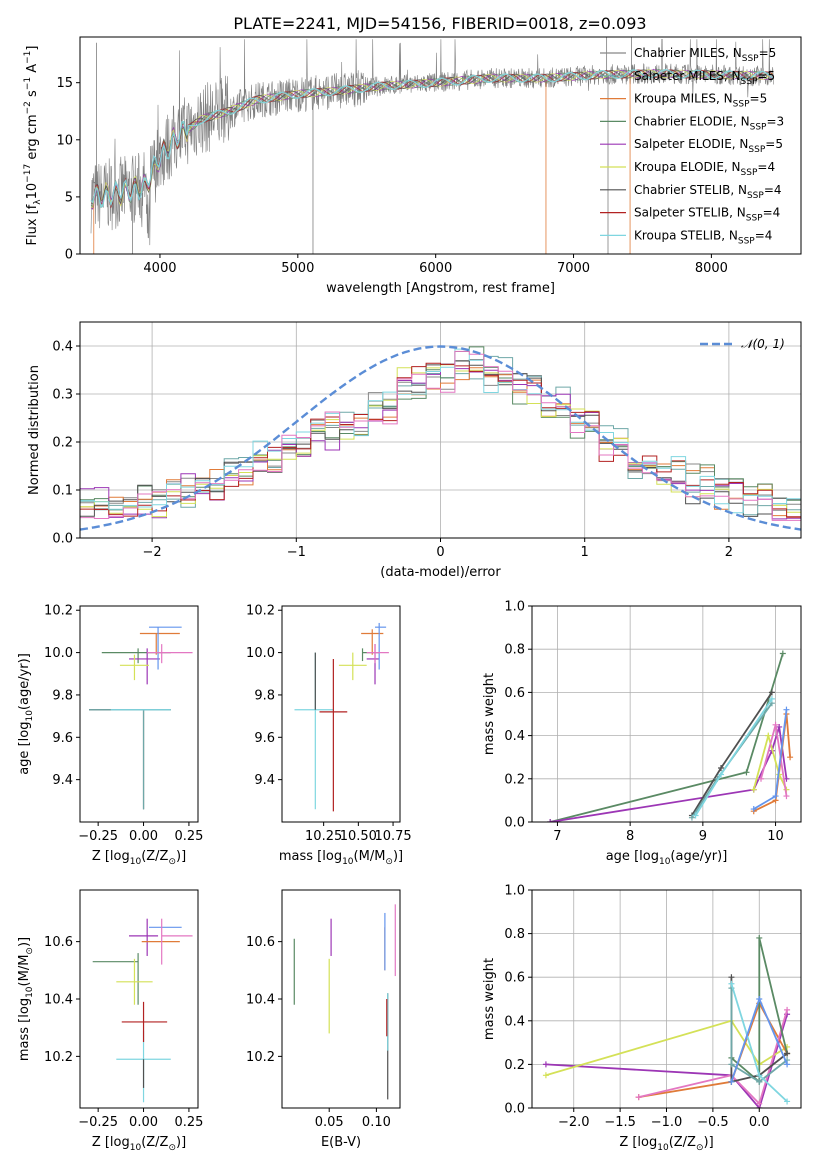  I want to click on x-tick-label: 7, so click(557, 836).